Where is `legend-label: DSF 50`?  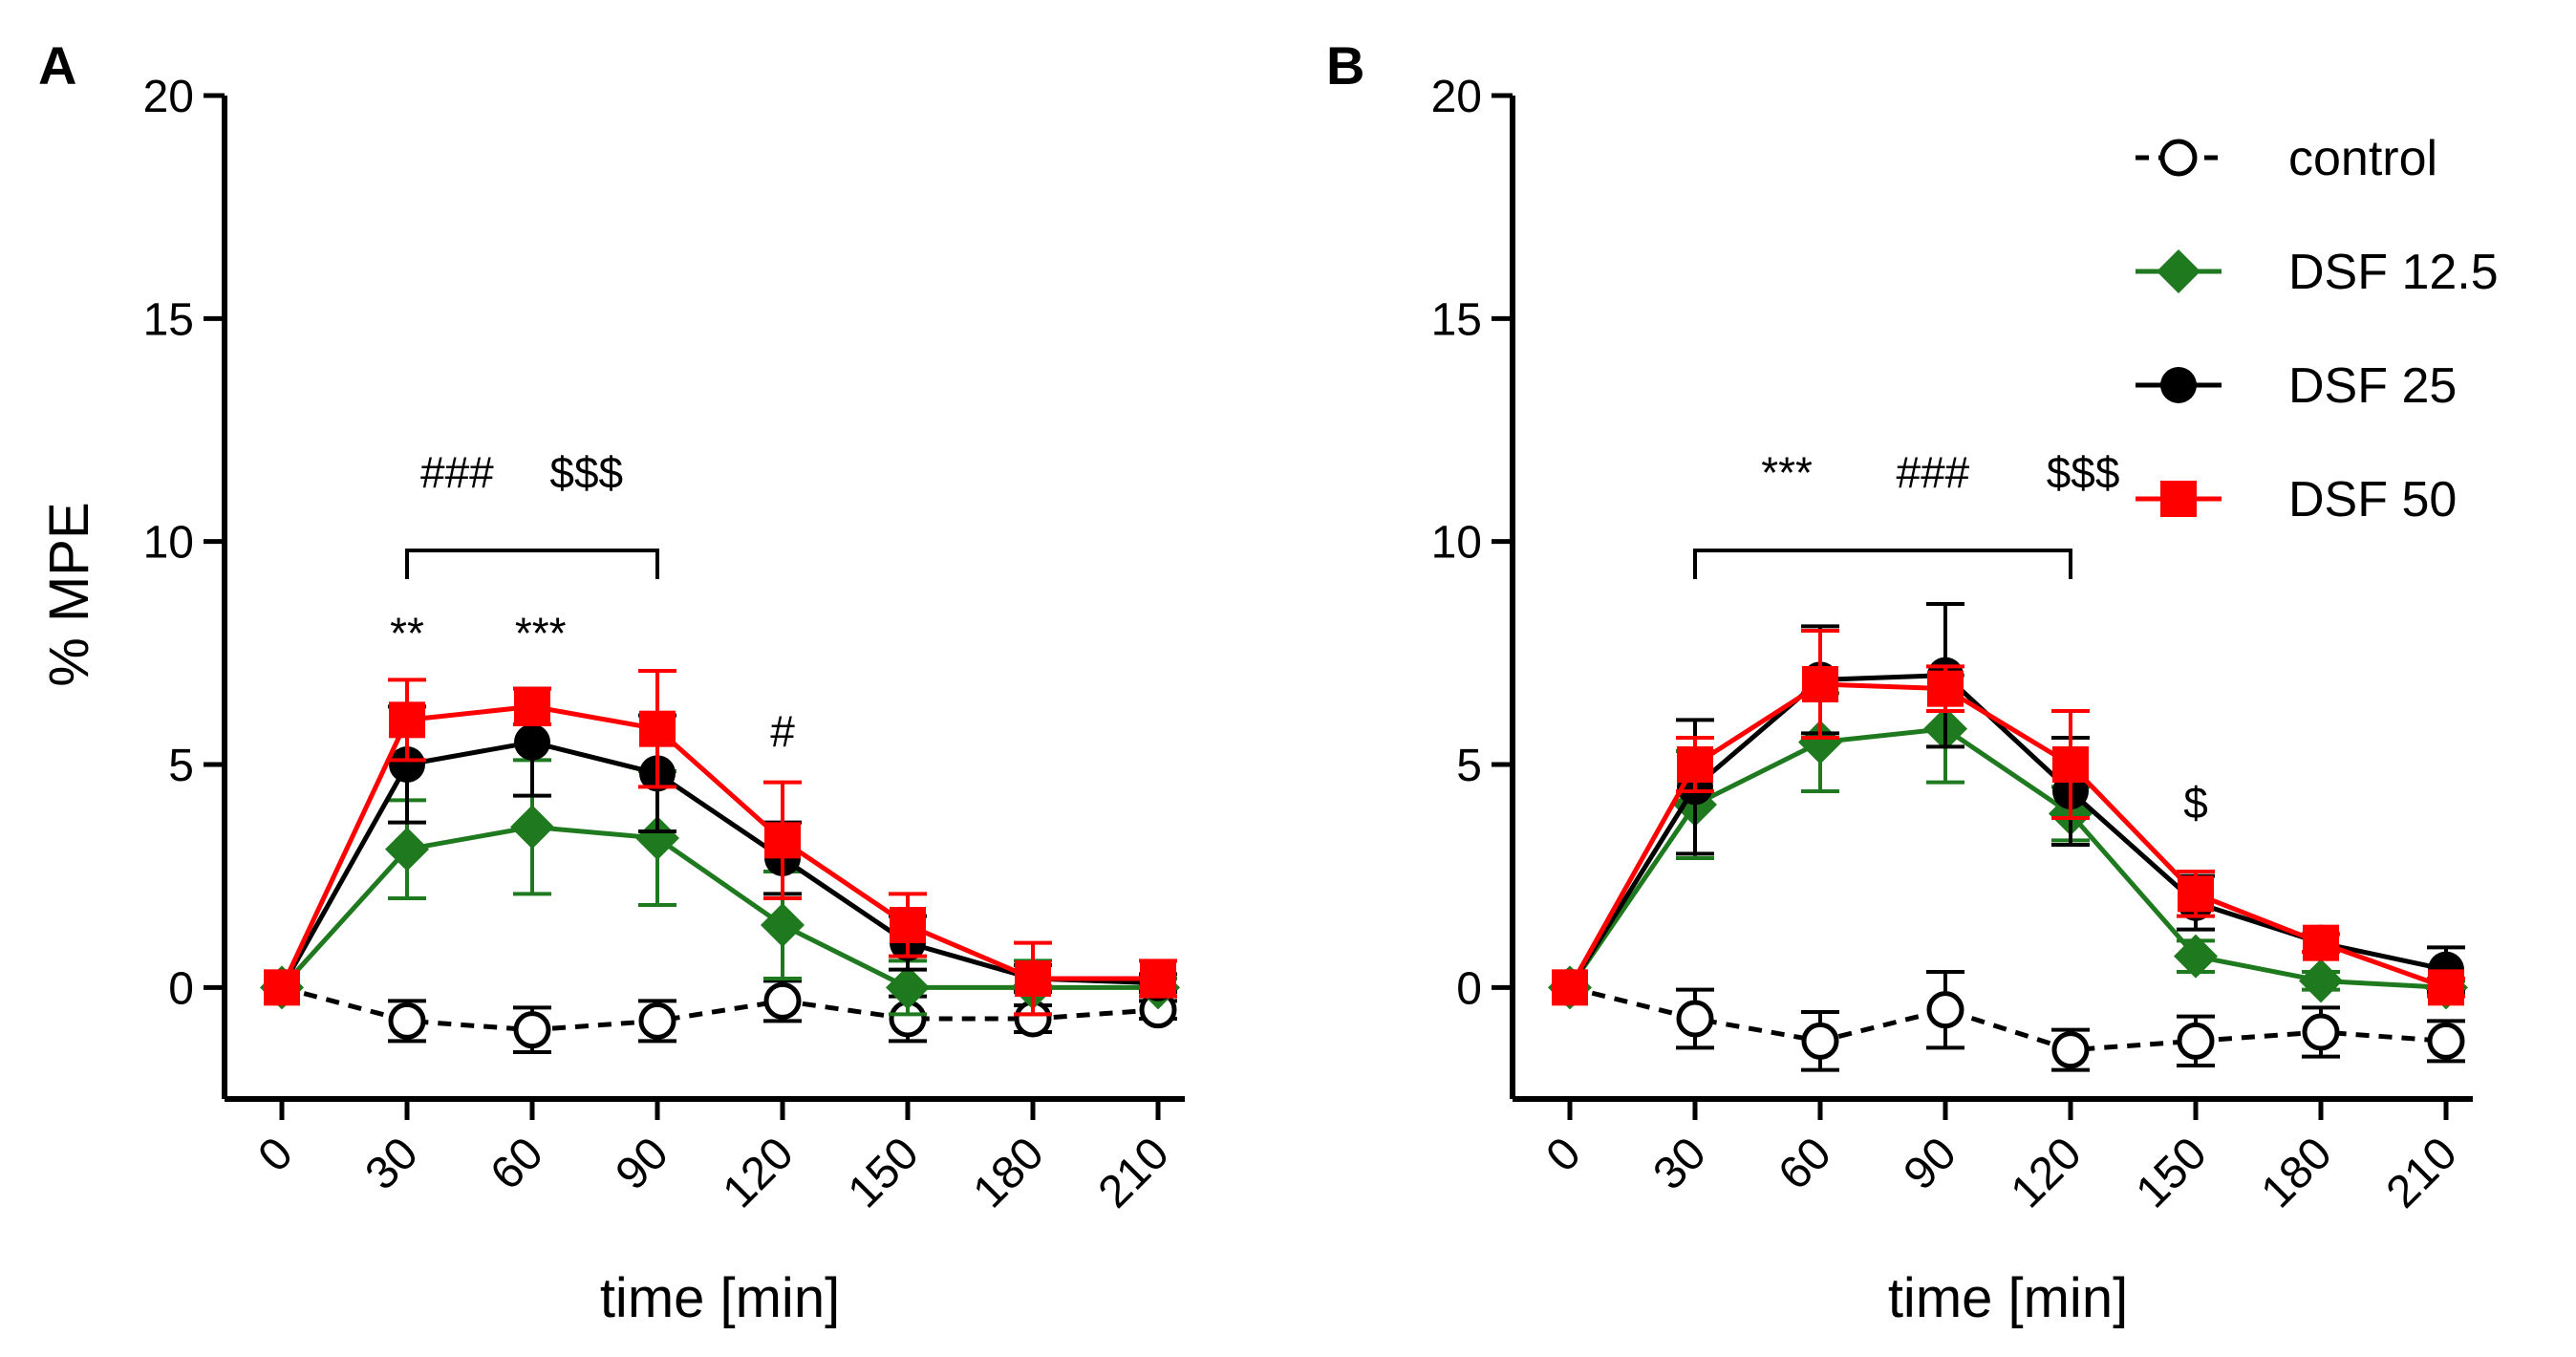 legend-label: DSF 50 is located at coordinates (2372, 500).